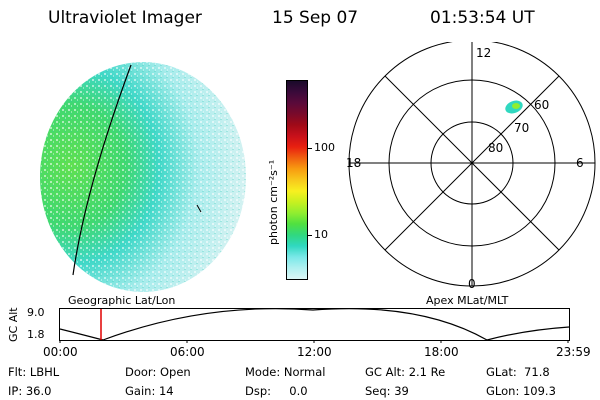 The image size is (600, 400). Describe the element at coordinates (122, 300) in the screenshot. I see `geographic-label: Geographic Lat/Lon` at that location.